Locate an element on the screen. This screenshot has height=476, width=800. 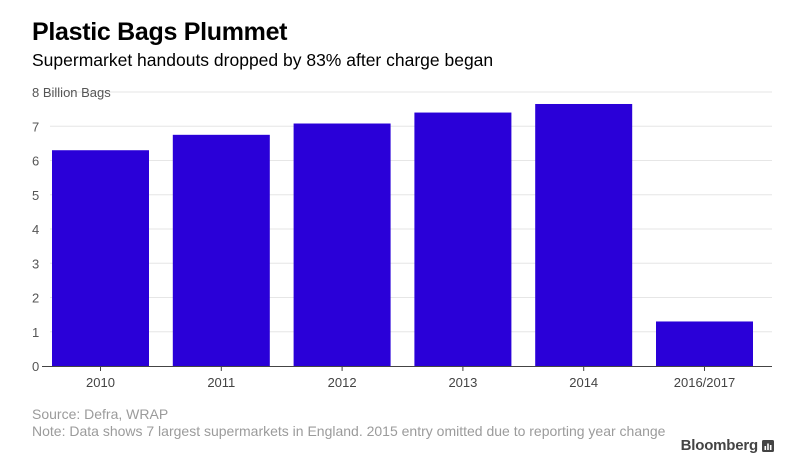
x-axis-ticks: 2010 2011 2012 2013 2014 2016/2017 is located at coordinates (410, 378).